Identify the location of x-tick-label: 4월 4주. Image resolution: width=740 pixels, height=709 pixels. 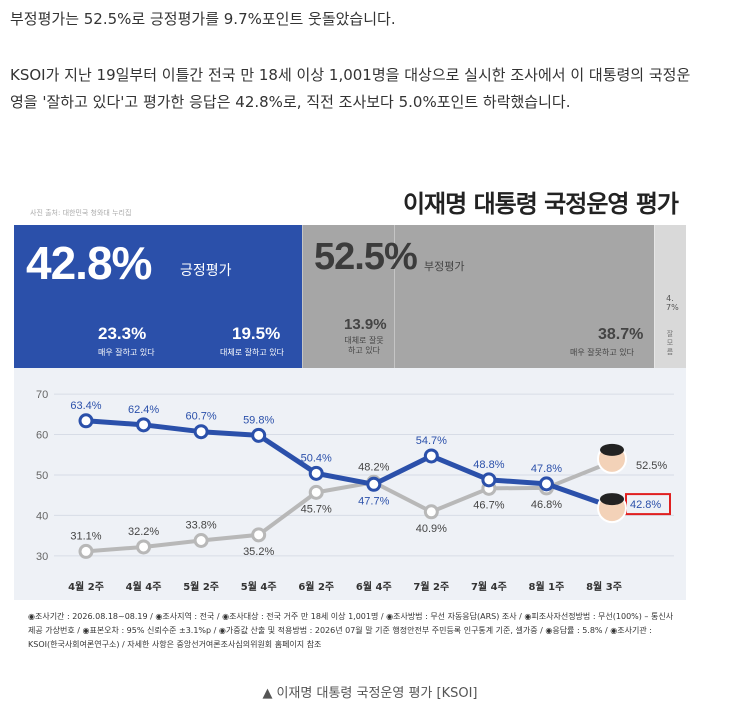
(144, 587).